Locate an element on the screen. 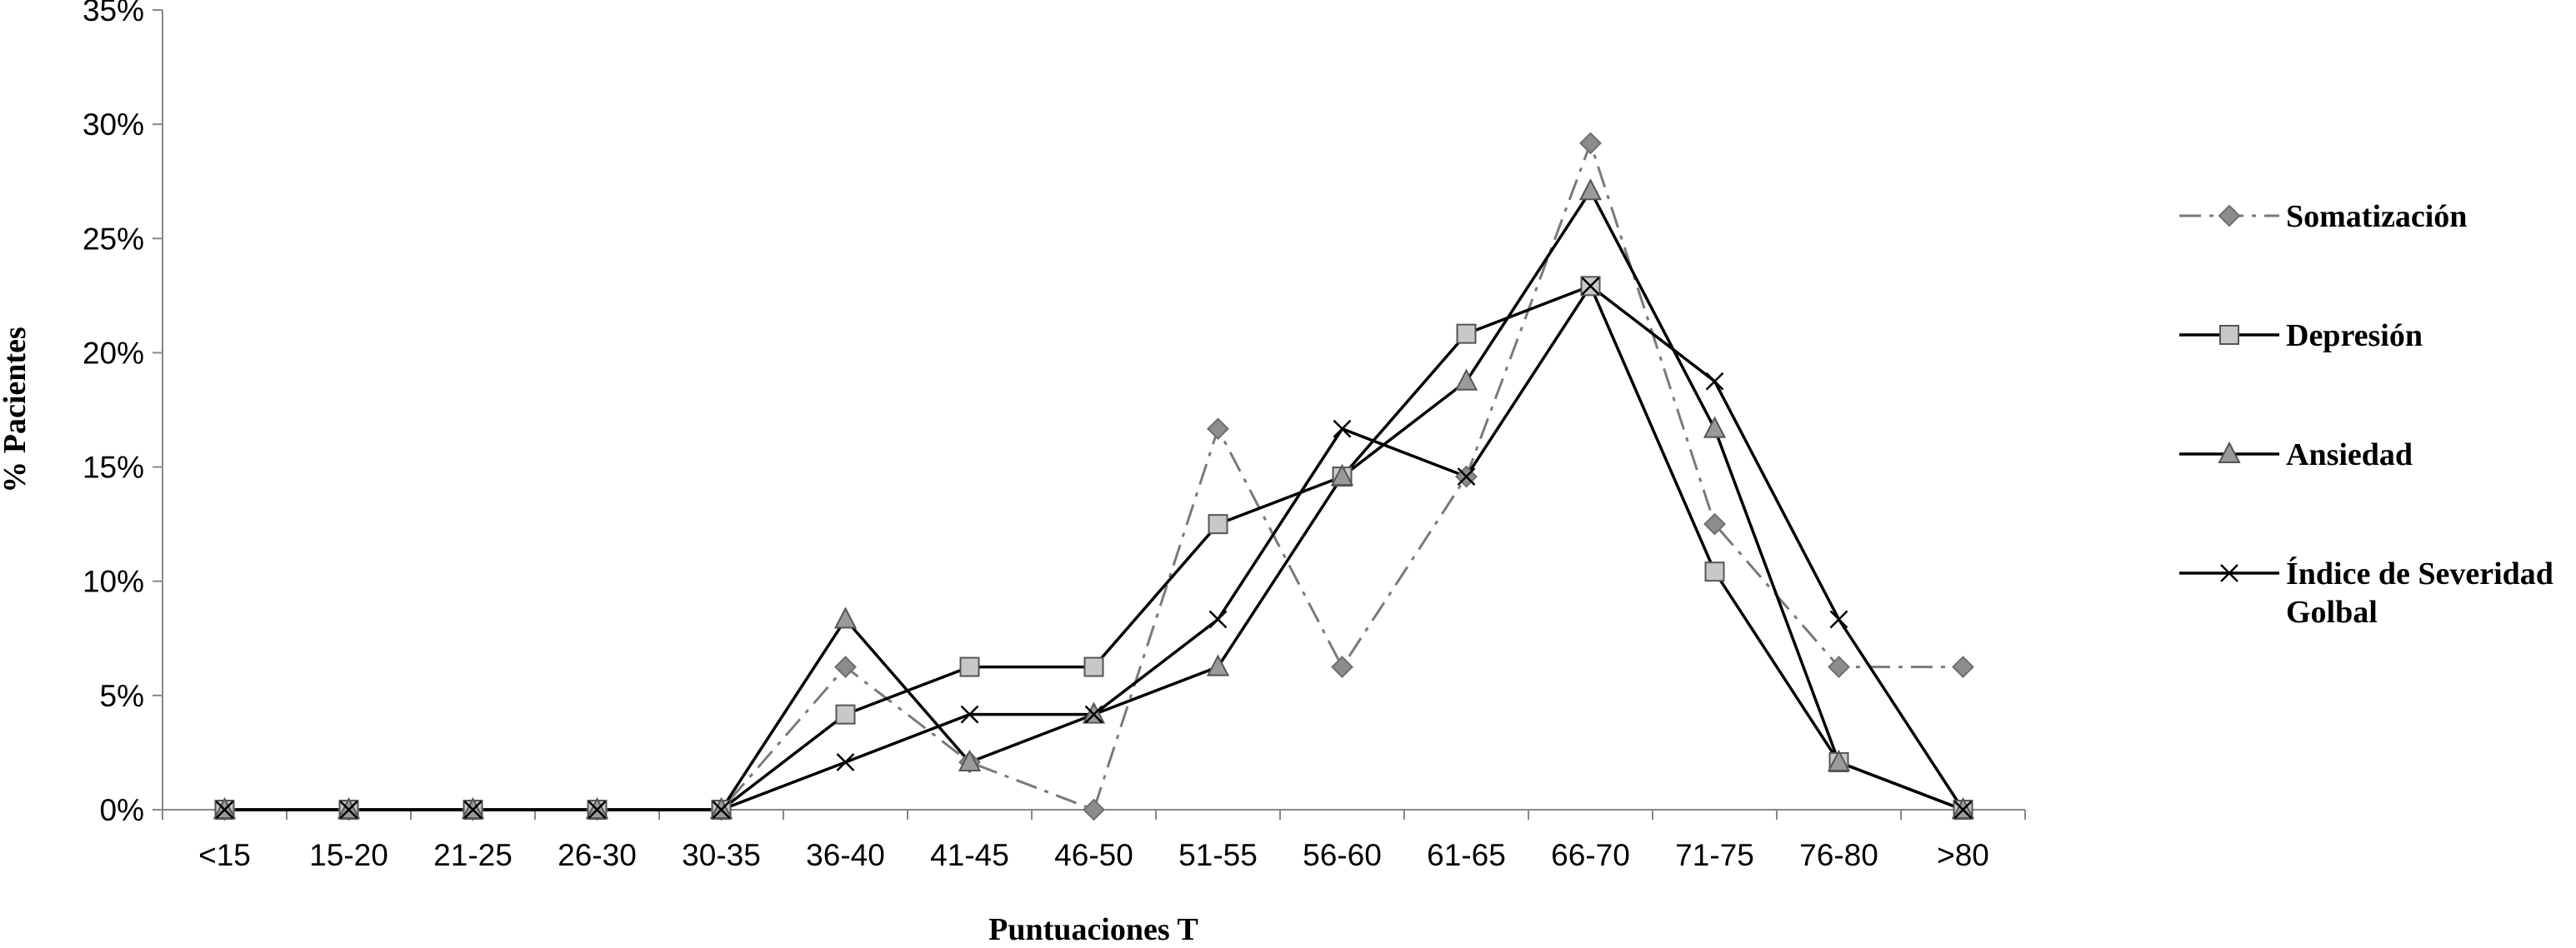 The image size is (2576, 948). x-tick-label: 76-80 is located at coordinates (1839, 855).